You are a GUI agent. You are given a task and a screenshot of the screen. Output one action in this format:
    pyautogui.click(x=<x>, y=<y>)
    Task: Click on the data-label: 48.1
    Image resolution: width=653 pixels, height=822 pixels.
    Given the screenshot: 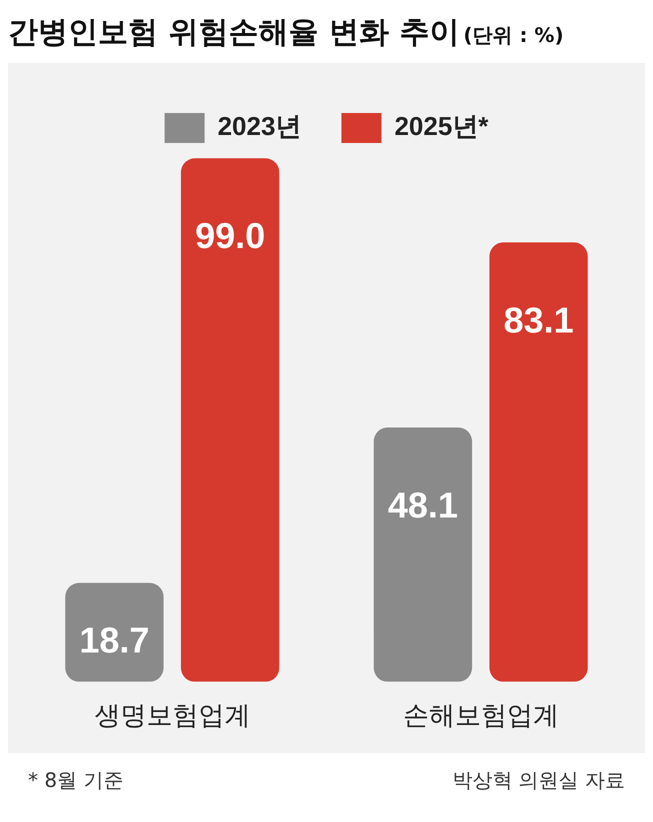 What is the action you would take?
    pyautogui.click(x=423, y=505)
    